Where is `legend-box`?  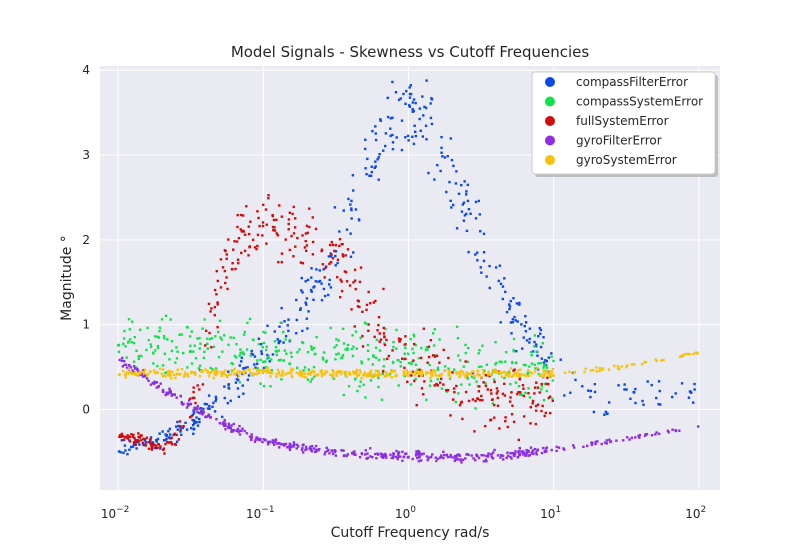
legend-box is located at coordinates (623, 123).